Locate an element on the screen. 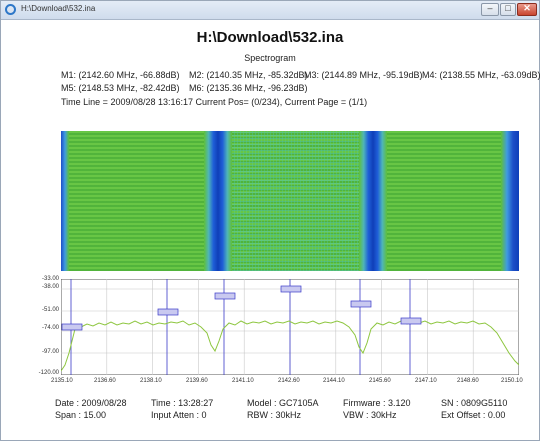 This screenshot has width=540, height=441. marker-tags is located at coordinates (241, 308).